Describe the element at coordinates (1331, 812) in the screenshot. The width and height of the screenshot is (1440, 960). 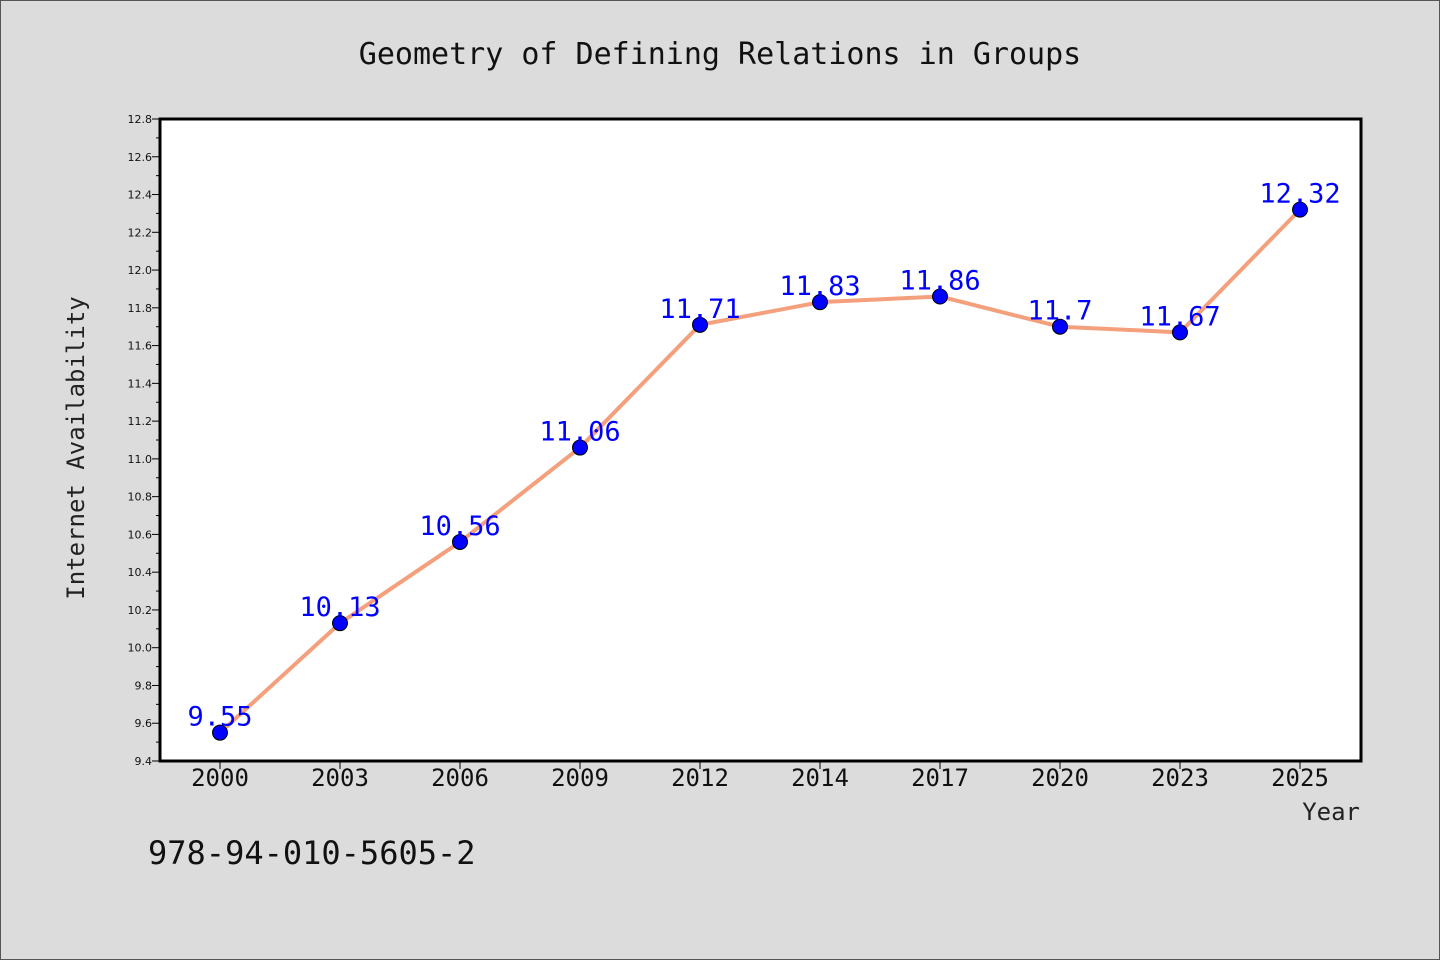
I see `x-axis-label: Year` at that location.